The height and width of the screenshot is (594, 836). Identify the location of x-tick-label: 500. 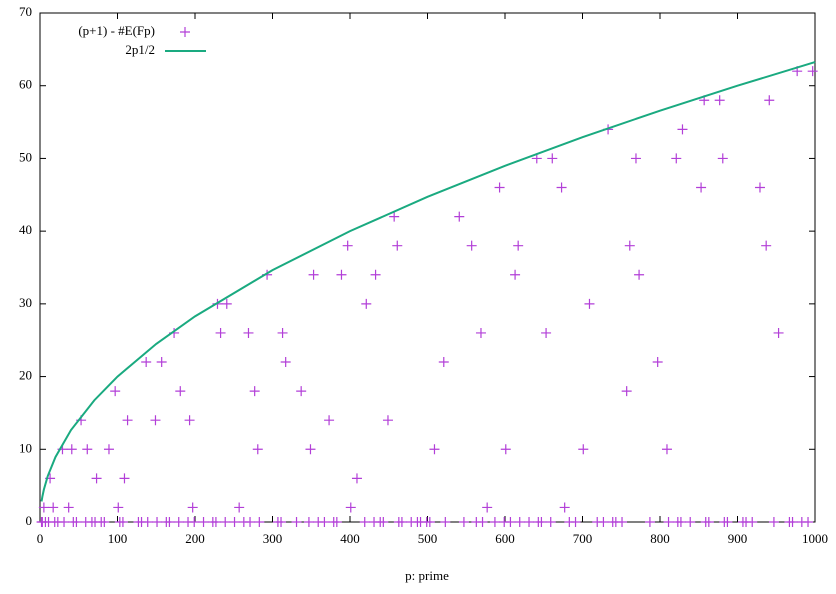
(428, 538).